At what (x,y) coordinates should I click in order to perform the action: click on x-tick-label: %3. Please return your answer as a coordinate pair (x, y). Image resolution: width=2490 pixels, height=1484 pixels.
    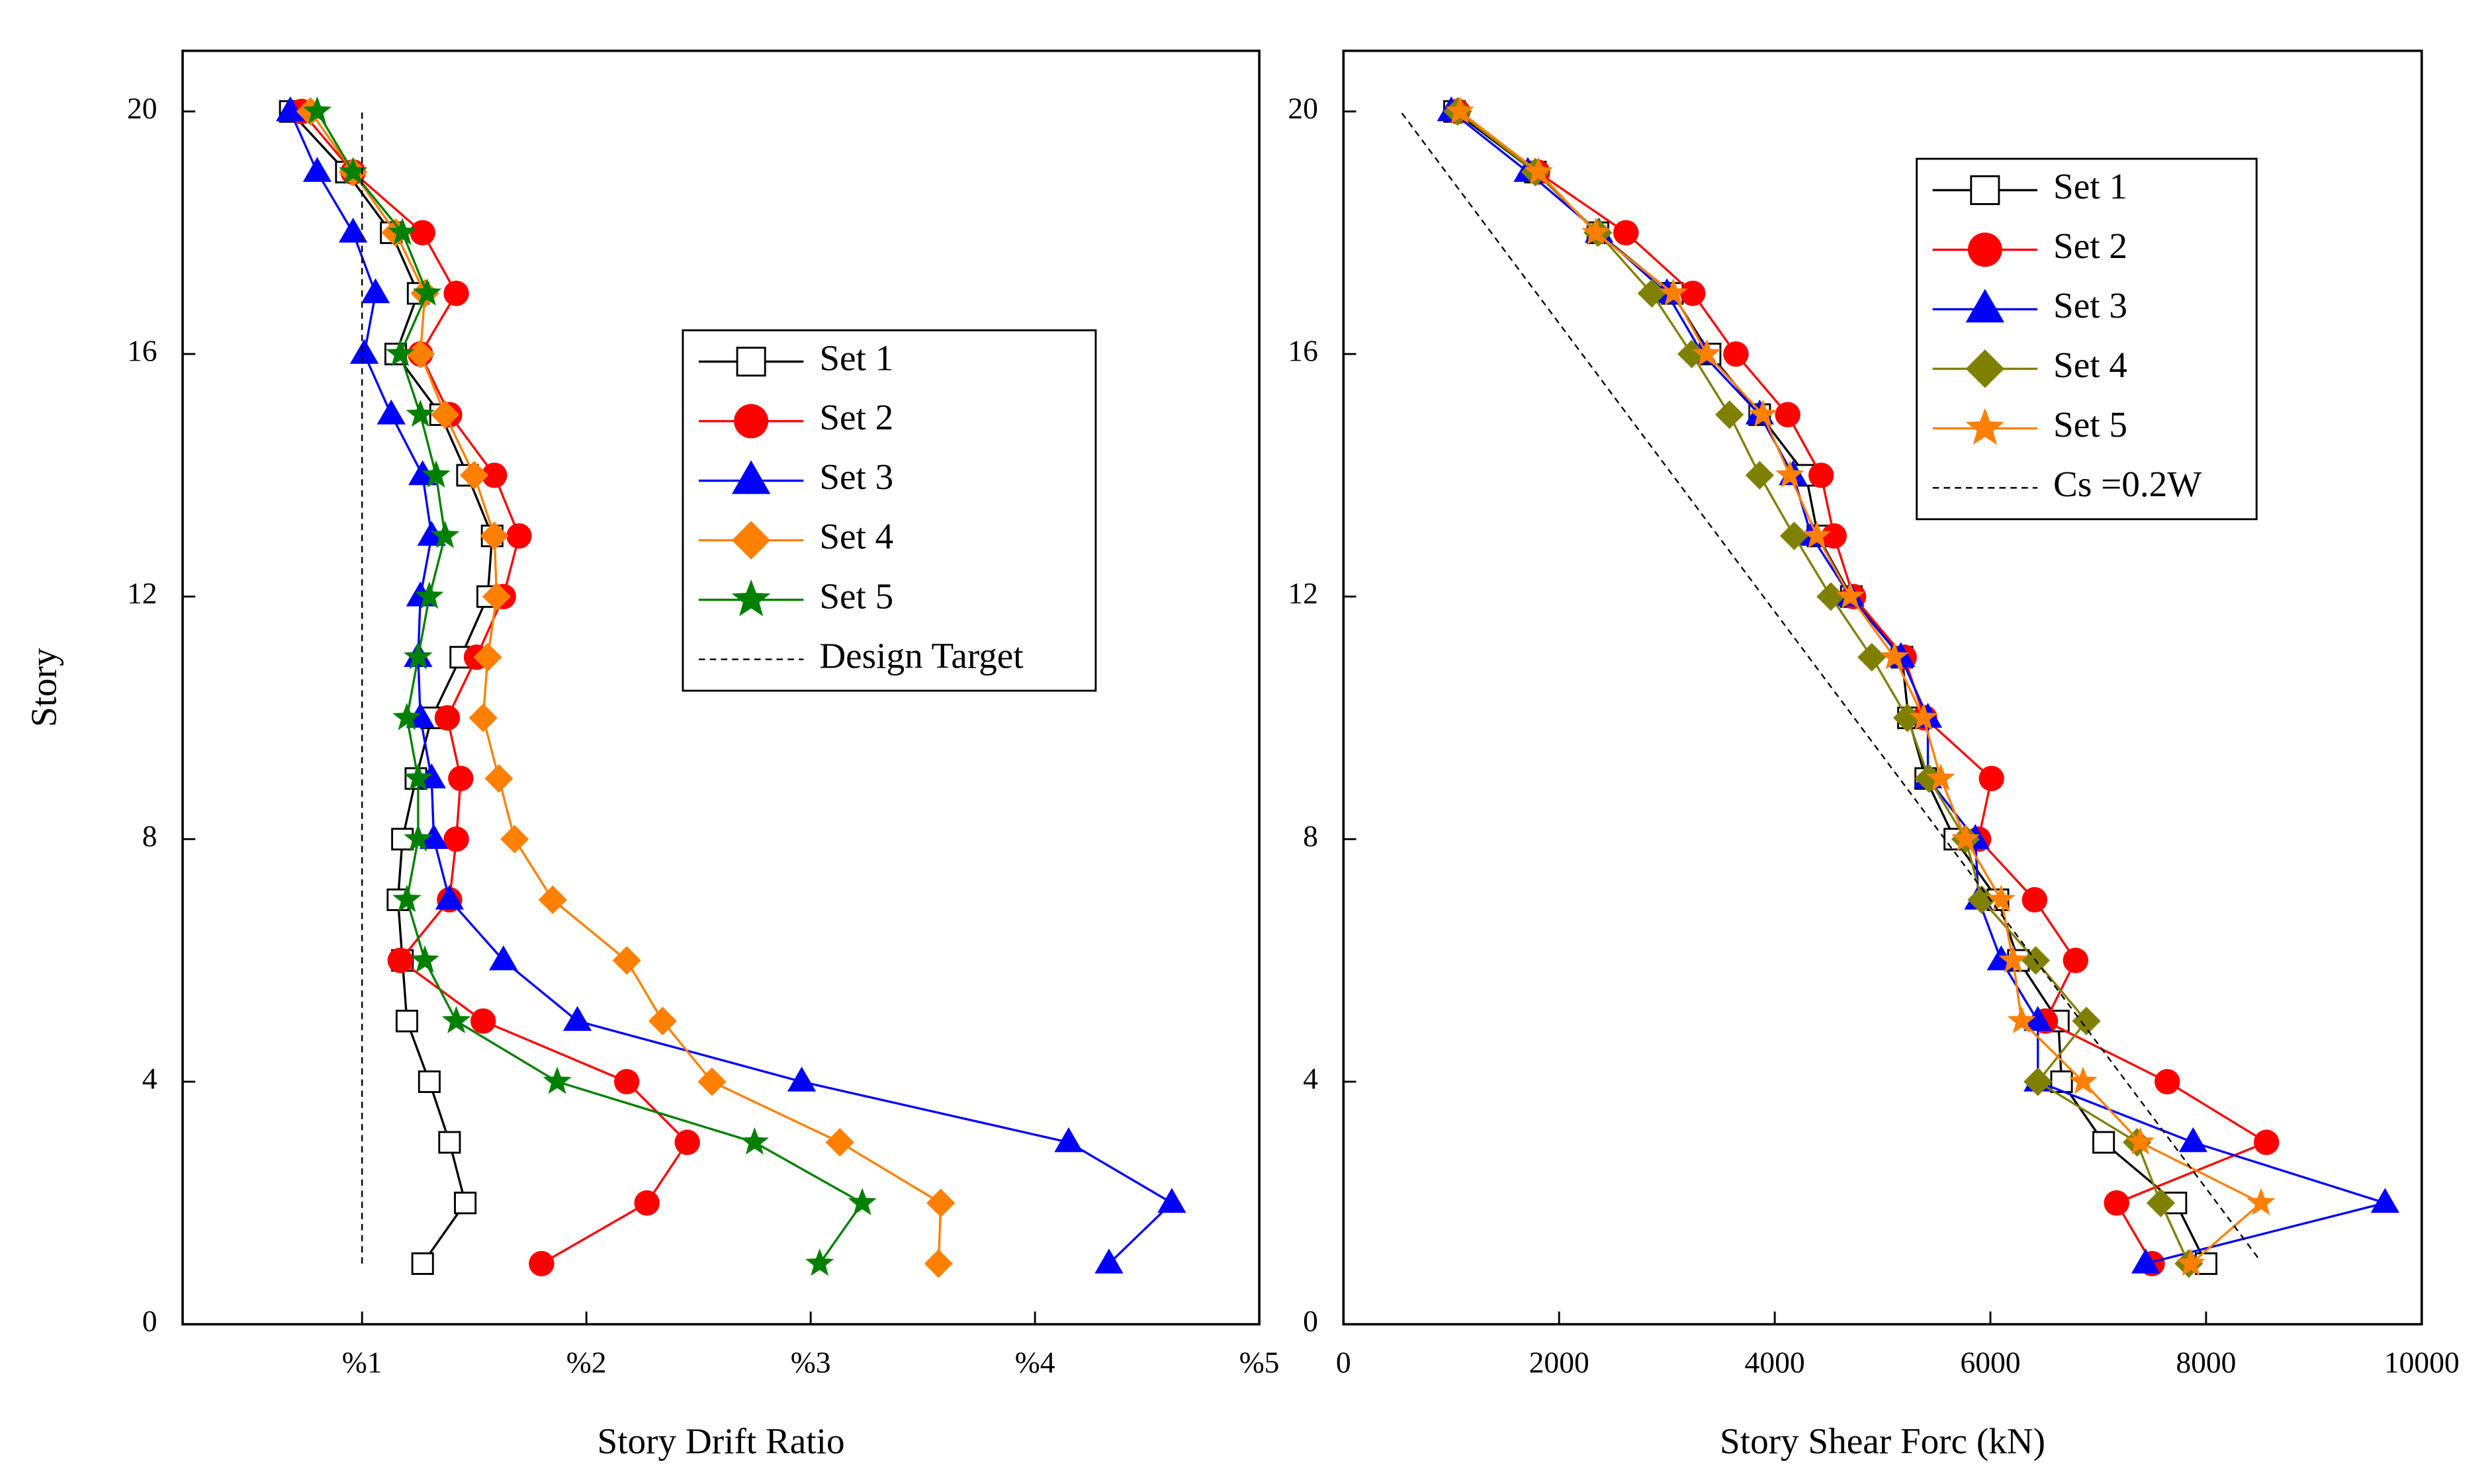
    Looking at the image, I should click on (811, 1362).